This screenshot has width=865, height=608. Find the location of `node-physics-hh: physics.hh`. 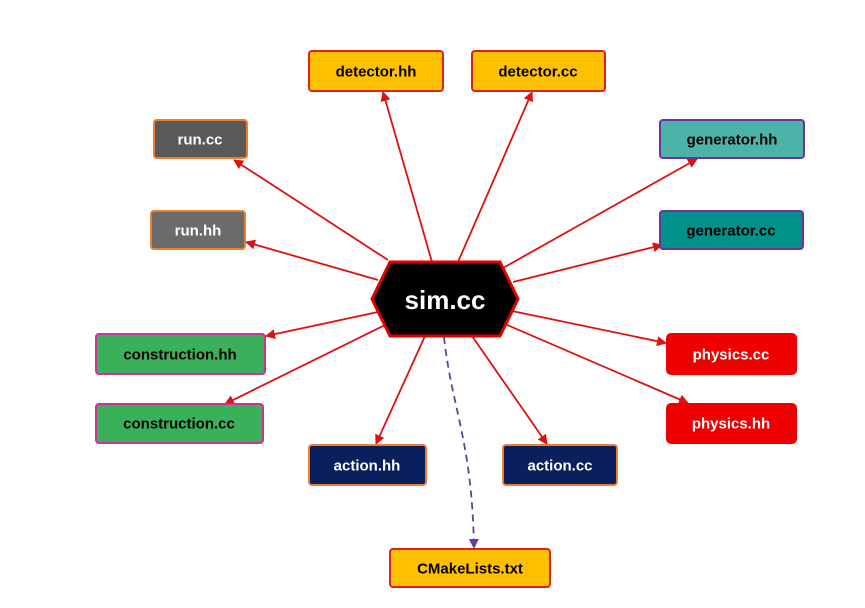

node-physics-hh: physics.hh is located at coordinates (731, 423).